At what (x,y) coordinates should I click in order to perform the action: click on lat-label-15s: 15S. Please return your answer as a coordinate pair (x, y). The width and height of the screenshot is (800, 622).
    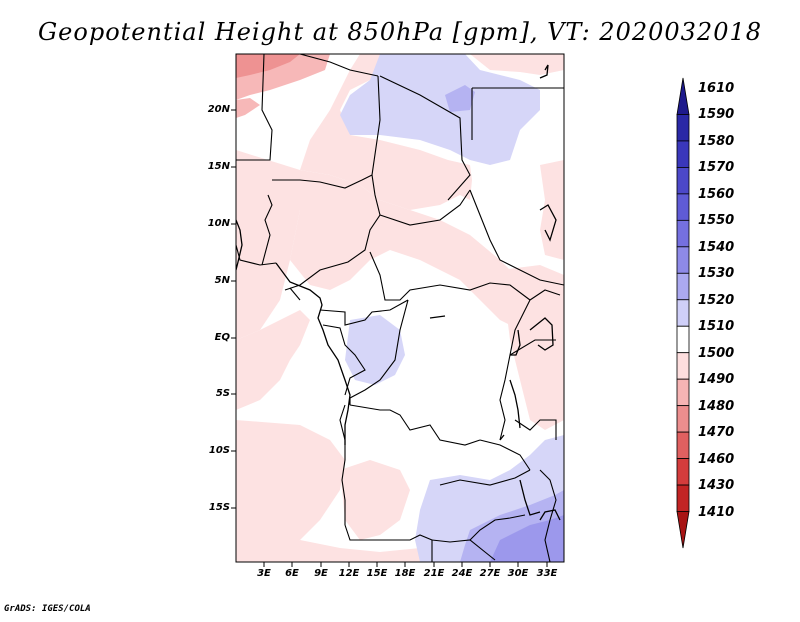
    Looking at the image, I should click on (219, 507).